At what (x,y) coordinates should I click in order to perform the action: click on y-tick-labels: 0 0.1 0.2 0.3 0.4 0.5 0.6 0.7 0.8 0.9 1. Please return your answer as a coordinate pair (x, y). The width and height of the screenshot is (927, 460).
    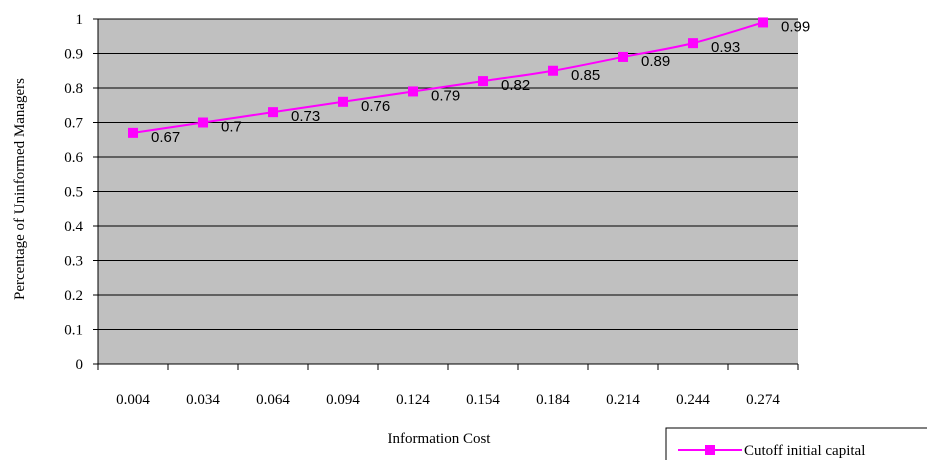
    Looking at the image, I should click on (73, 192).